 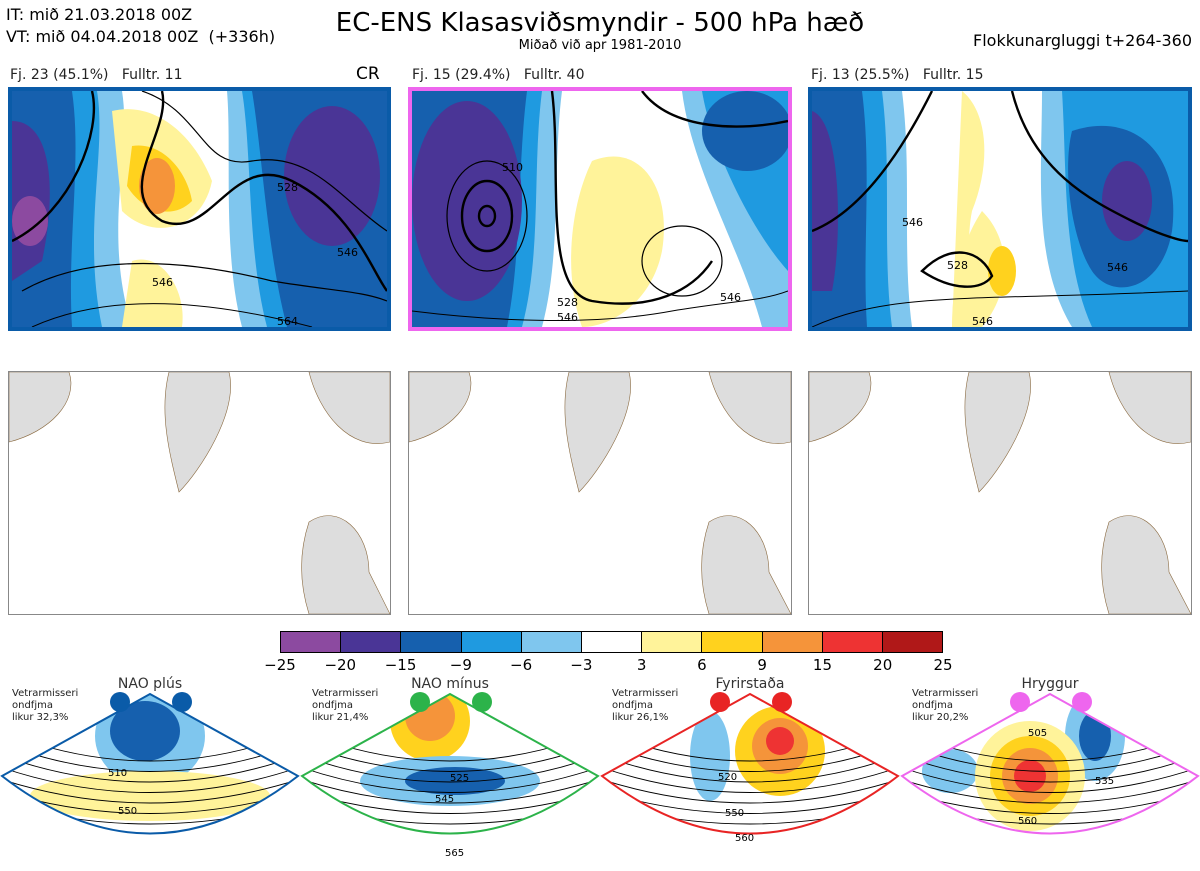 I want to click on cluster-2-anomaly-field: 510 528 546 546, so click(x=600, y=209).